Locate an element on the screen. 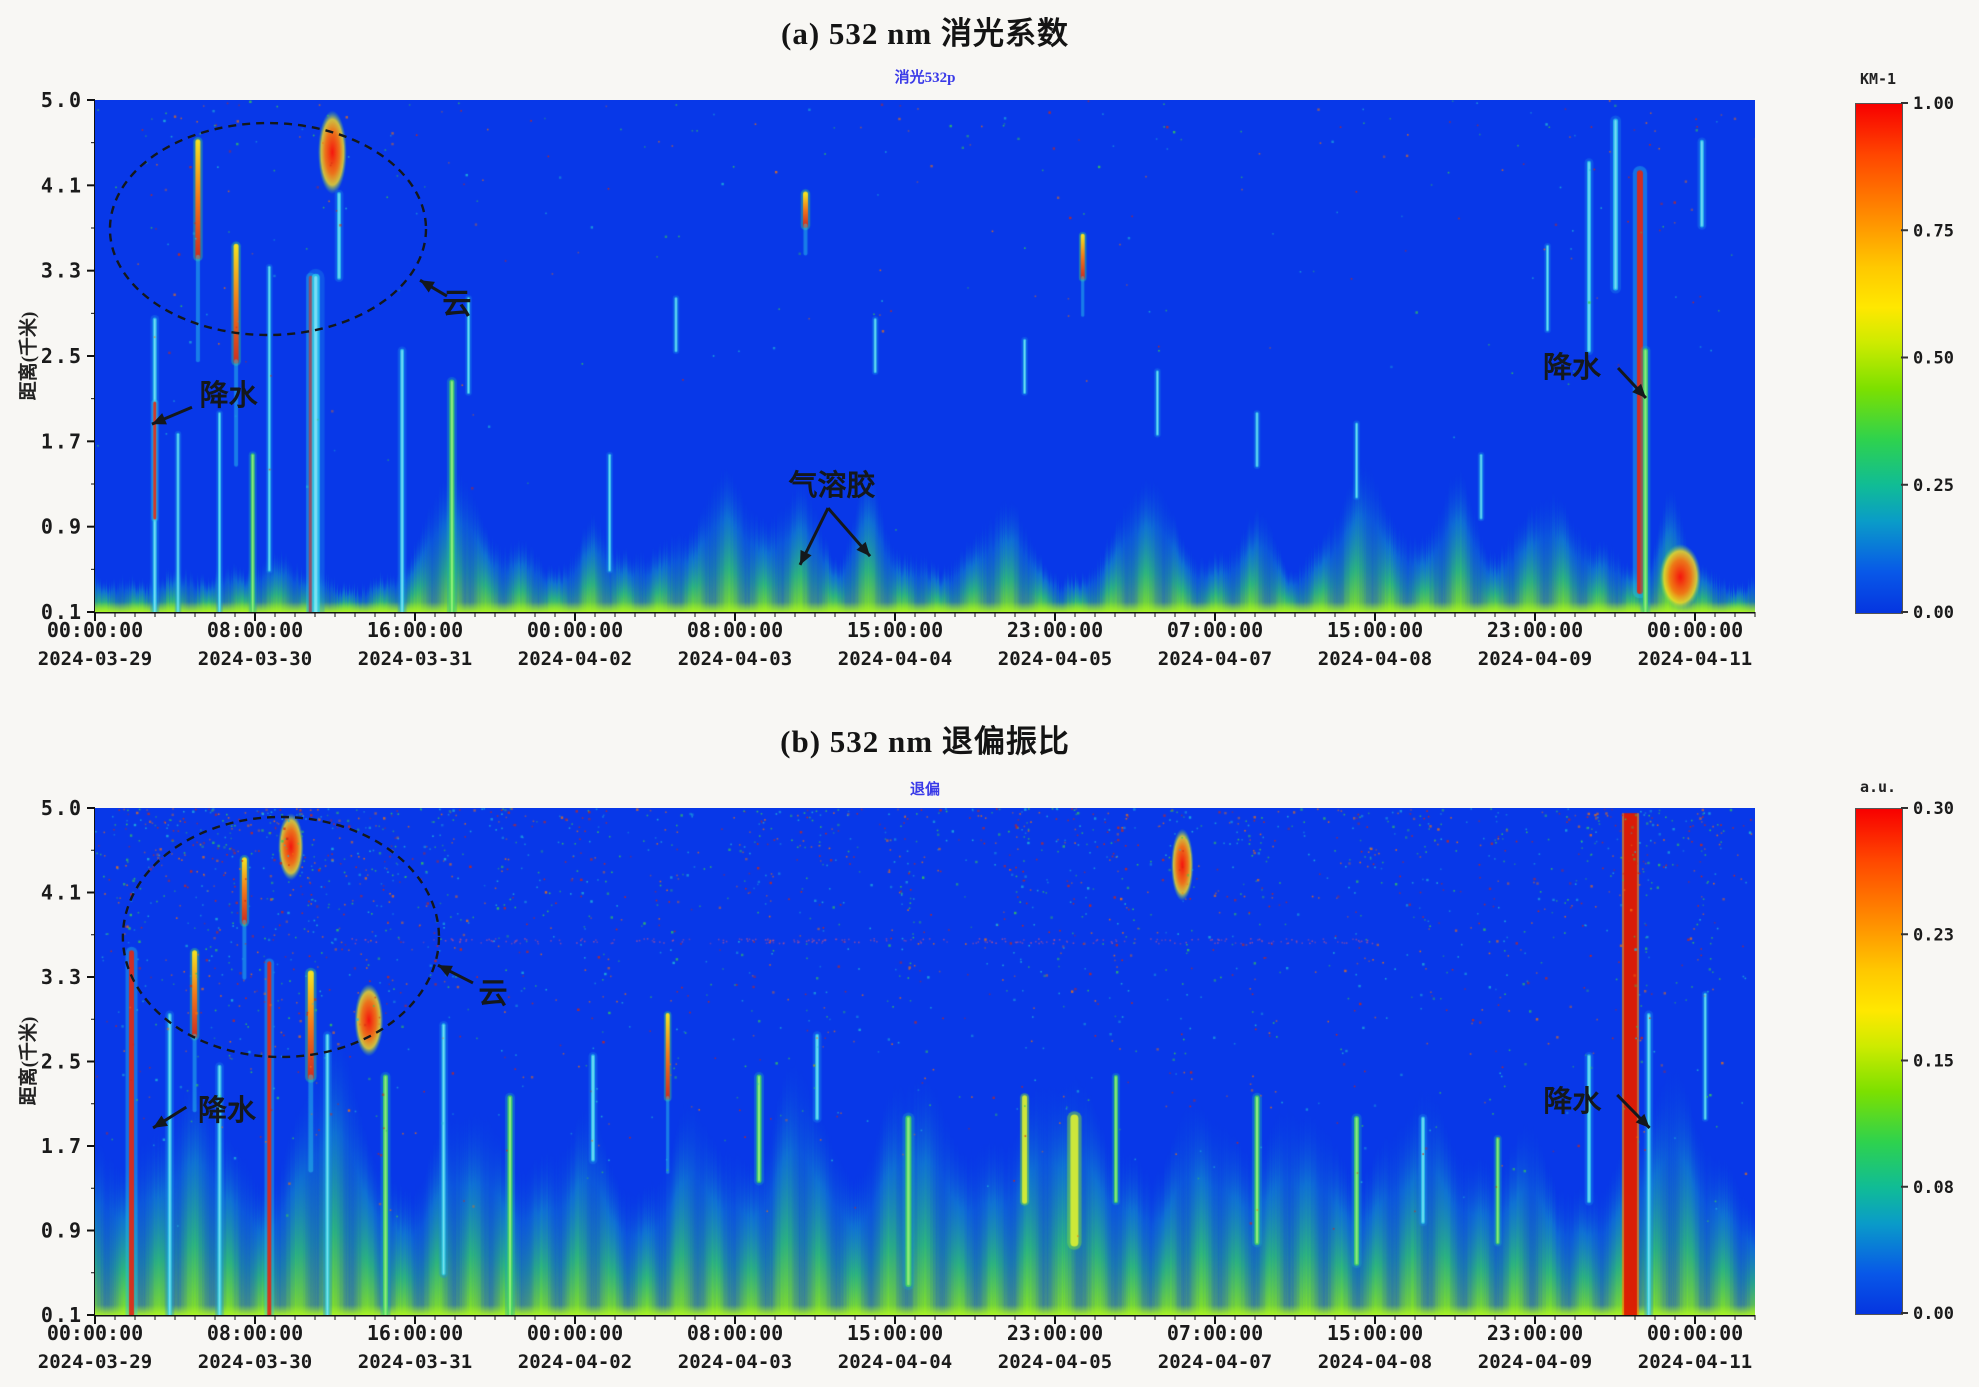 This screenshot has height=1387, width=1979. panel-b-colorbar is located at coordinates (1879, 1061).